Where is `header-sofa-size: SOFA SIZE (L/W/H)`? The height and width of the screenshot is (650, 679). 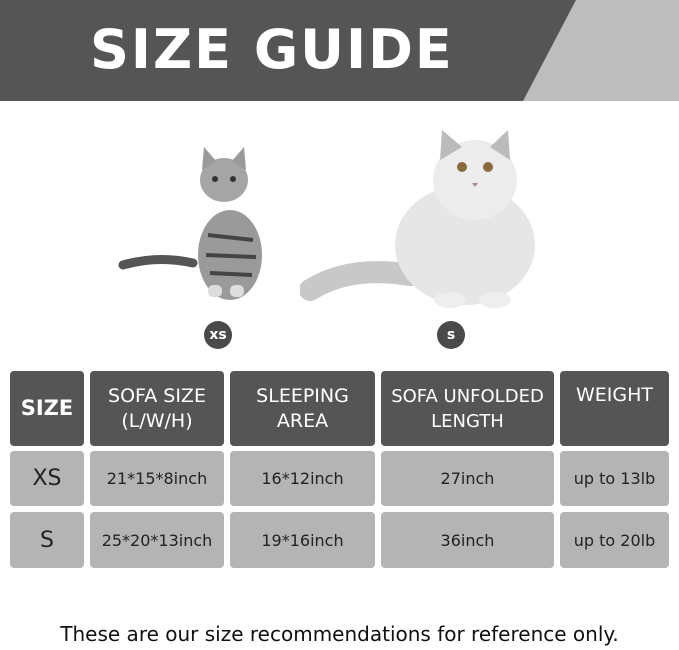
header-sofa-size: SOFA SIZE (L/W/H) is located at coordinates (157, 408).